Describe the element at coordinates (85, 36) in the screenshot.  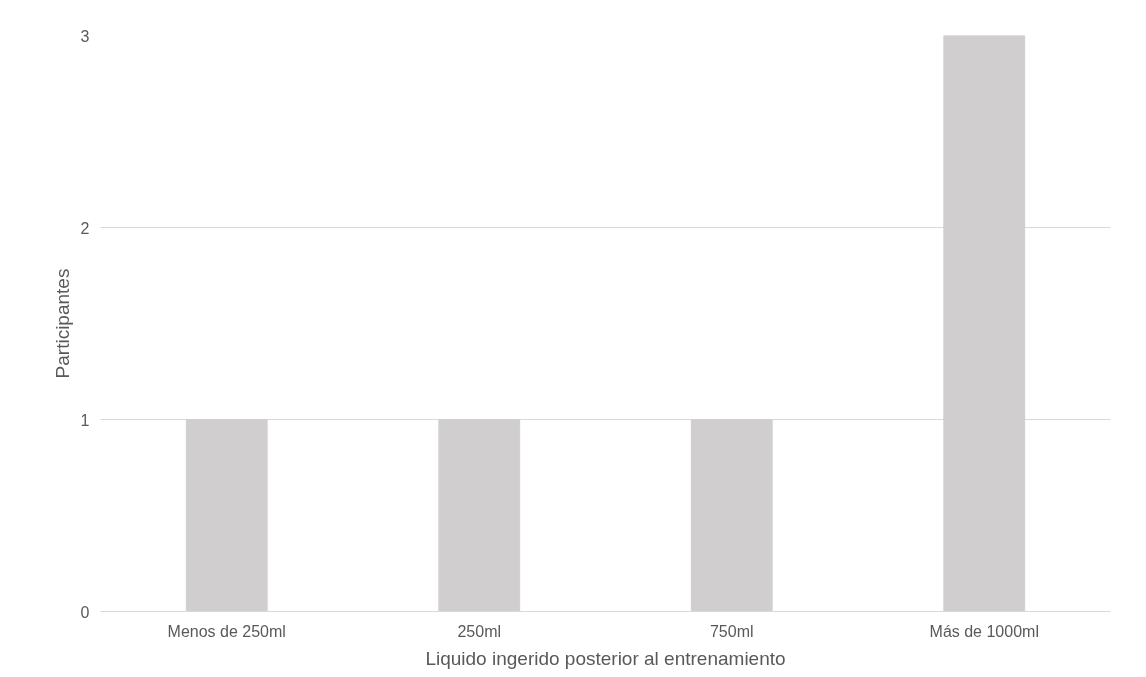
I see `y-tick-label: 3` at that location.